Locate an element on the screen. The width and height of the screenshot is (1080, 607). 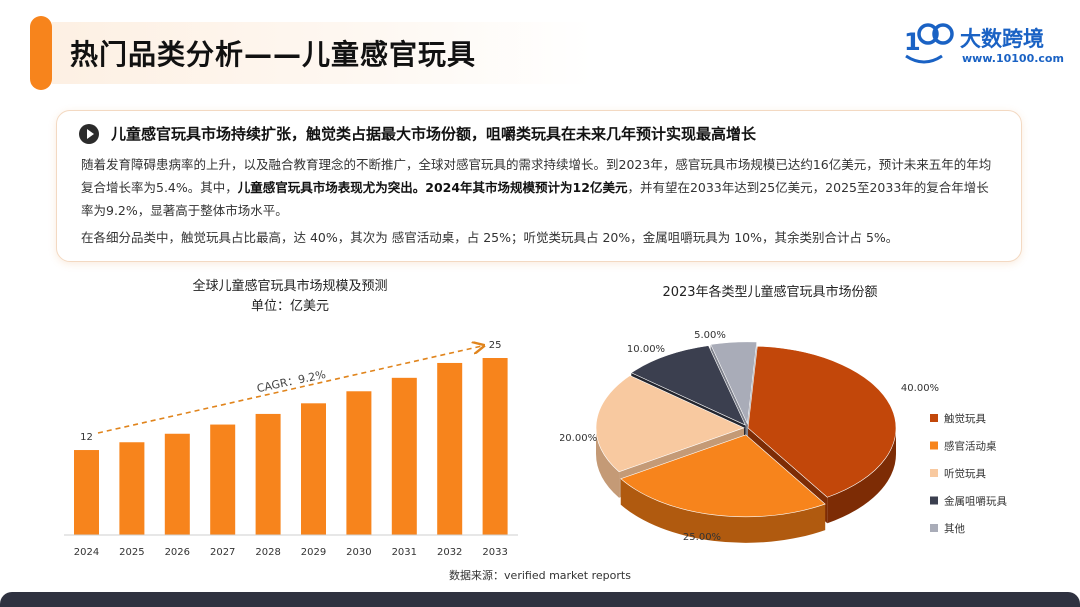
page-title: 热门品类分析——儿童感官玩具 is located at coordinates (273, 54).